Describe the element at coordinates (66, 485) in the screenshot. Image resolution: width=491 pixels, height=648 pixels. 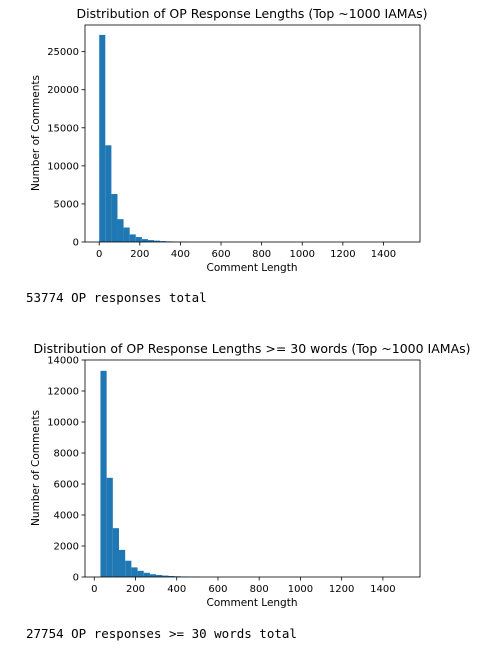
I see `y-tick-label: 6000` at that location.